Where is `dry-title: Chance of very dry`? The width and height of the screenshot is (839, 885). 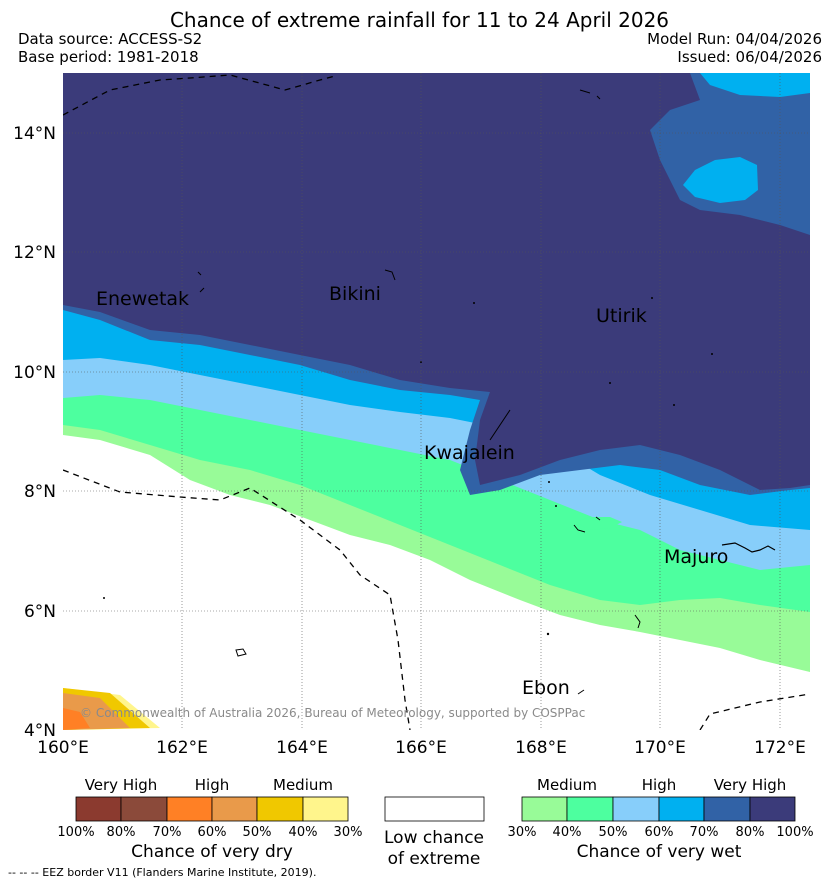
dry-title: Chance of very dry is located at coordinates (212, 852).